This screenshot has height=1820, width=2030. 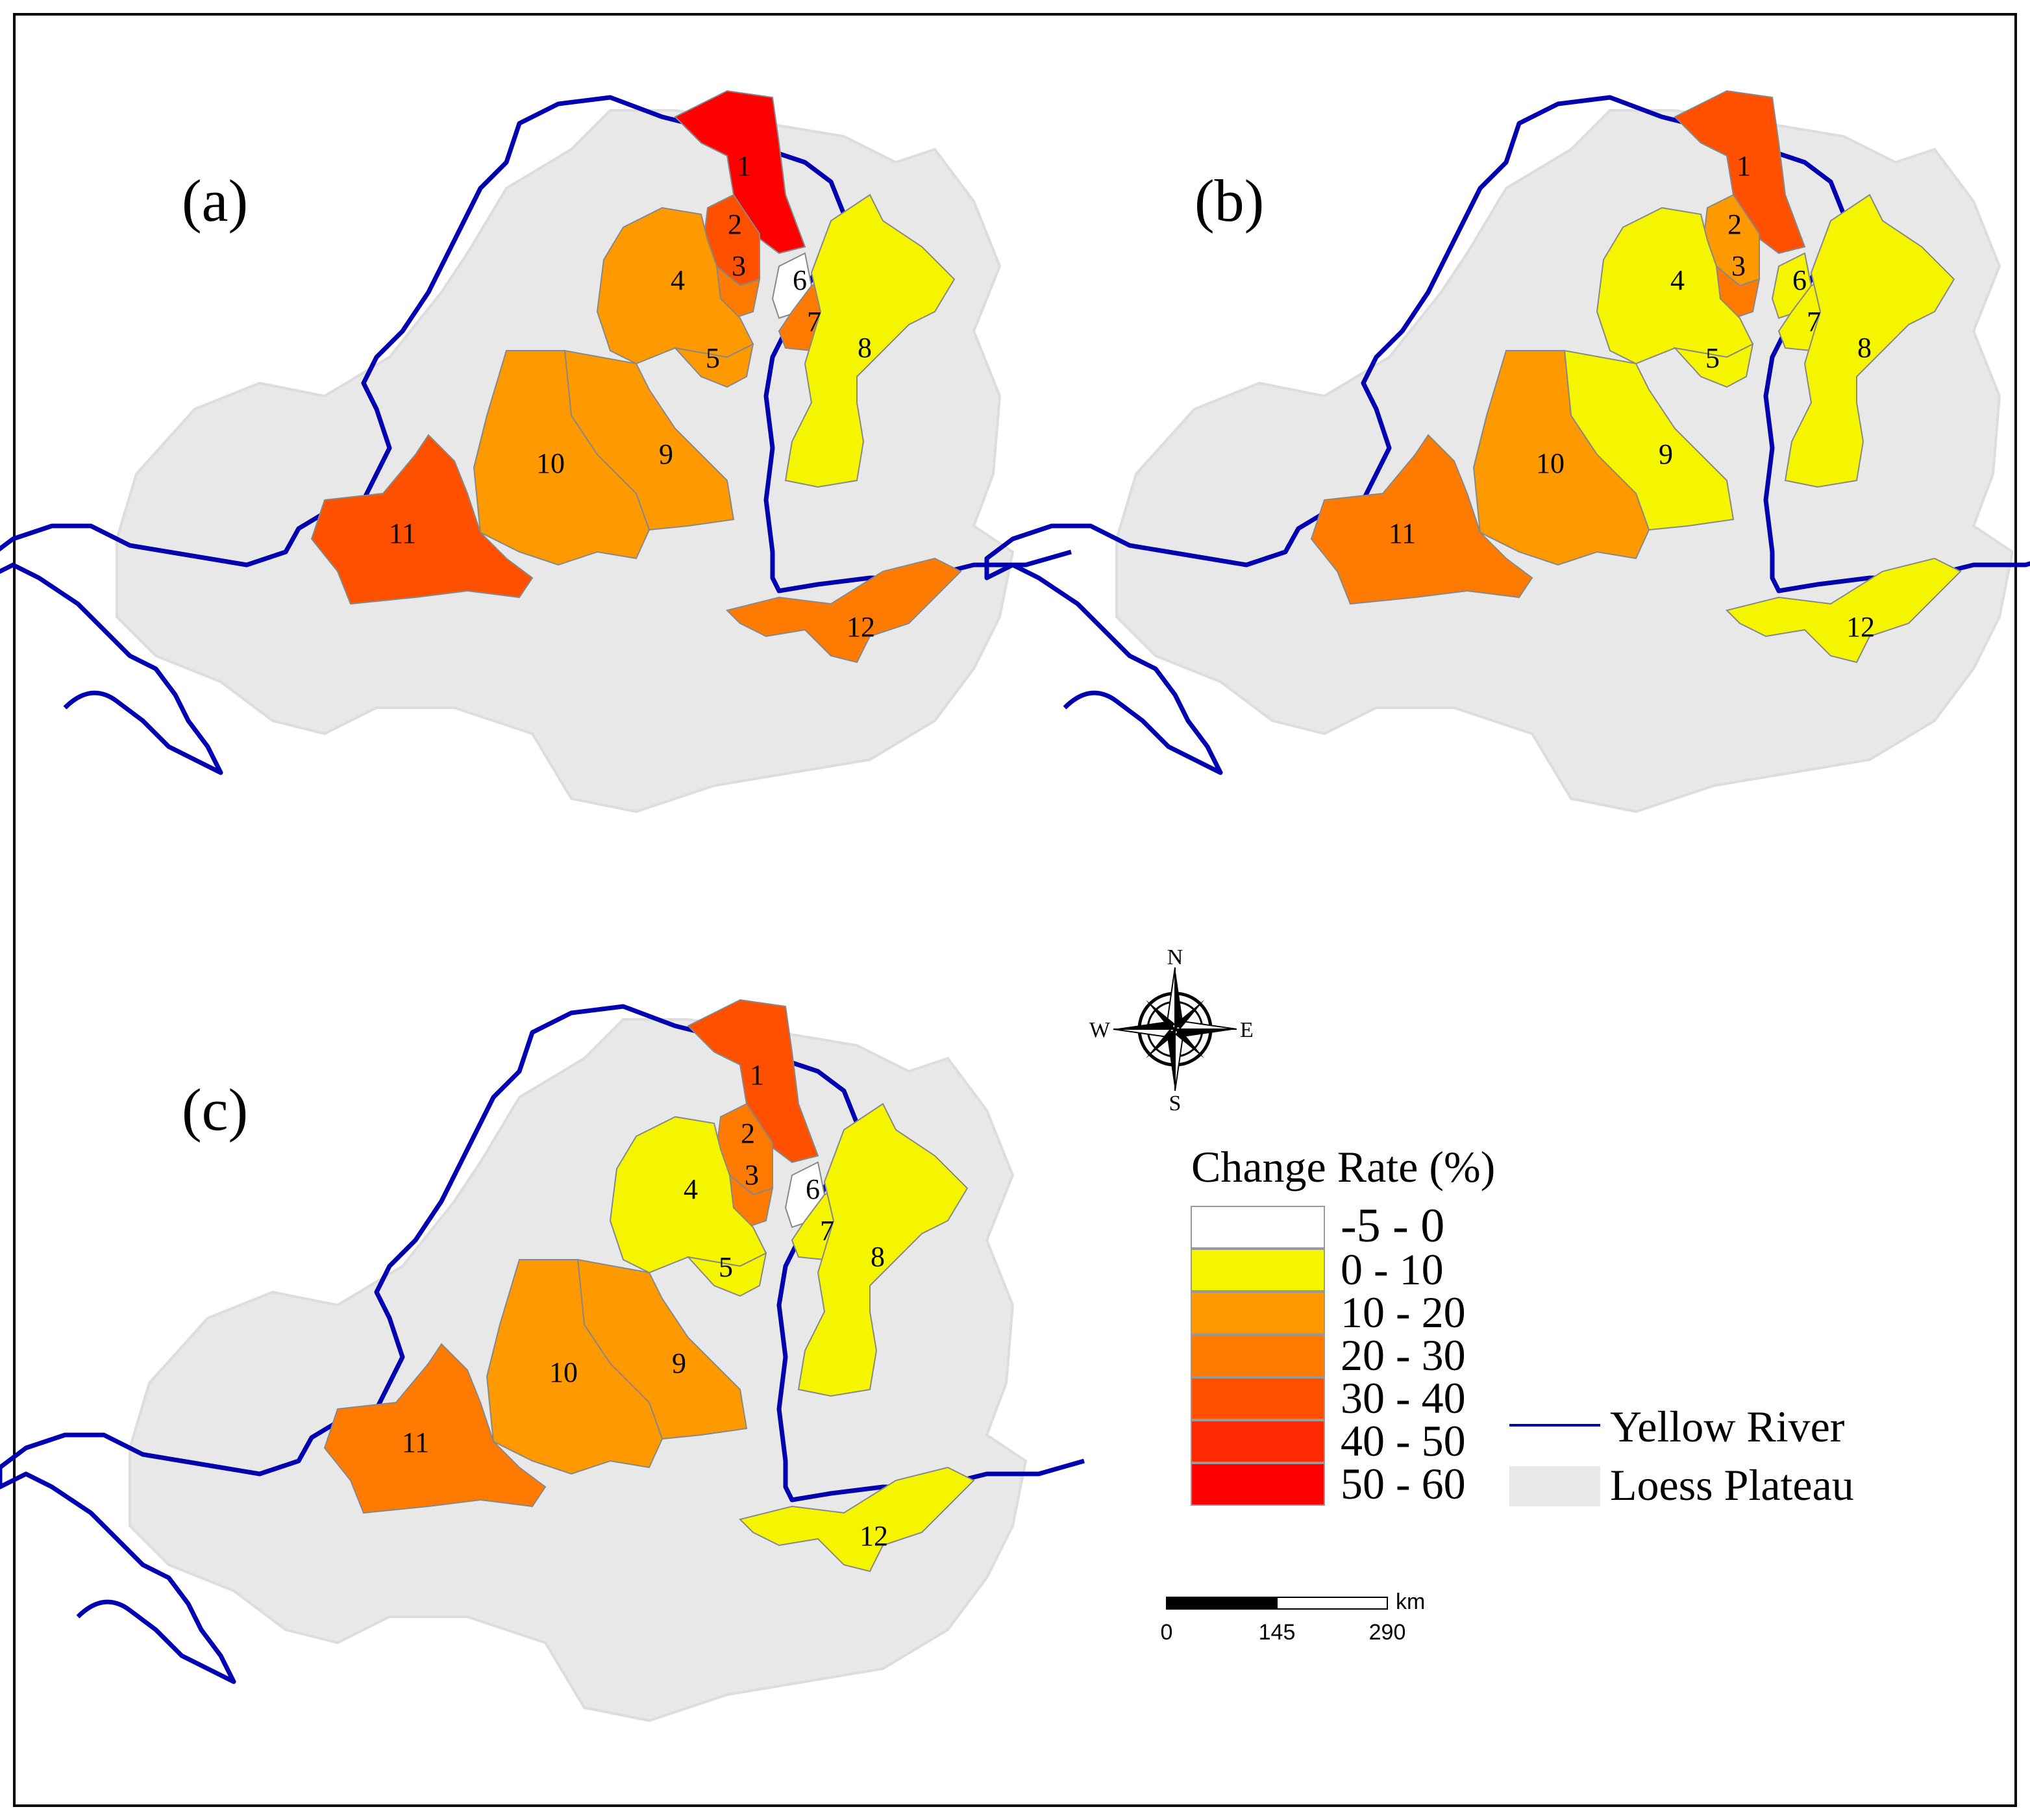 What do you see at coordinates (1403, 1483) in the screenshot?
I see `legend-label-6: 50 - 60` at bounding box center [1403, 1483].